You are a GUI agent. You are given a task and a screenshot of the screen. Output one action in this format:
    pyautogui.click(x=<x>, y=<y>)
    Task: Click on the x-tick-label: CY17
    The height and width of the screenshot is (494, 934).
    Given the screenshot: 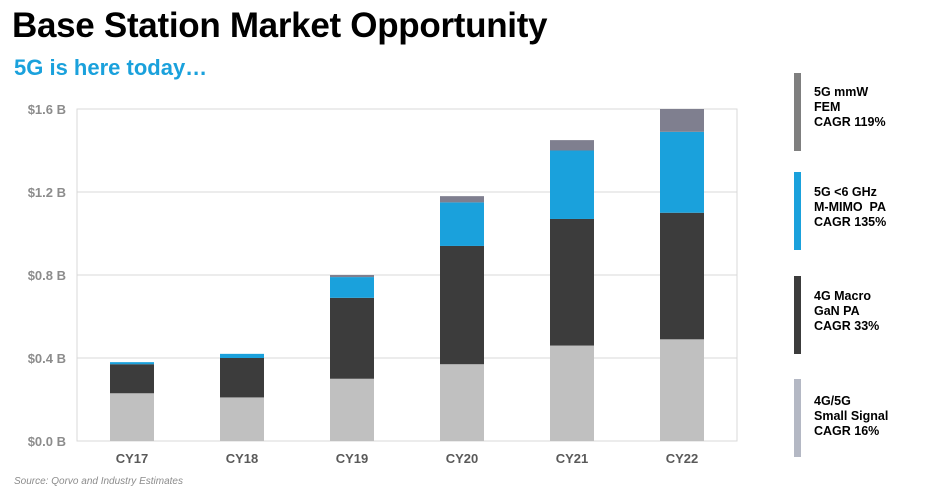 What is the action you would take?
    pyautogui.click(x=132, y=458)
    